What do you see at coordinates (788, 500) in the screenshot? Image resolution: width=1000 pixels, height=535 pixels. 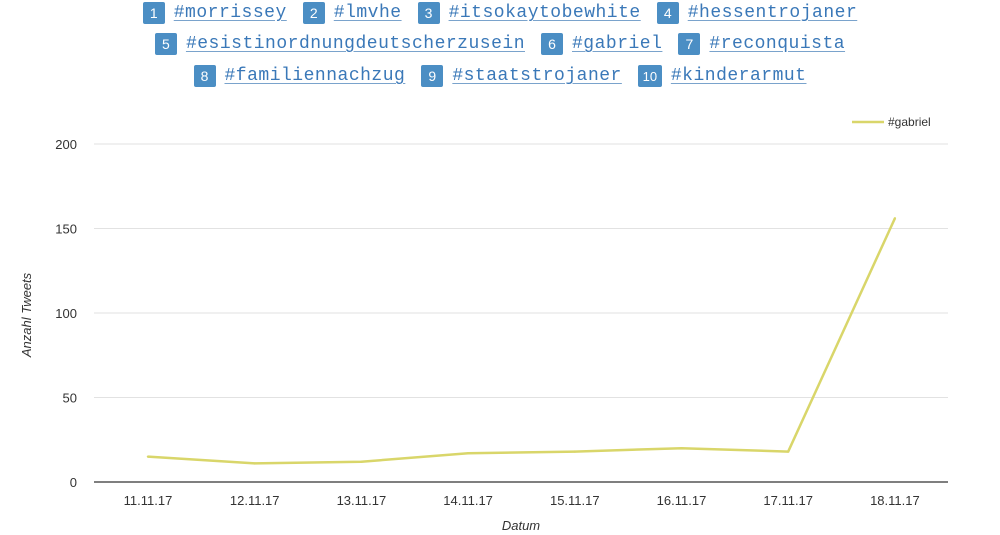 I see `x-tick-label: 17.11.17` at bounding box center [788, 500].